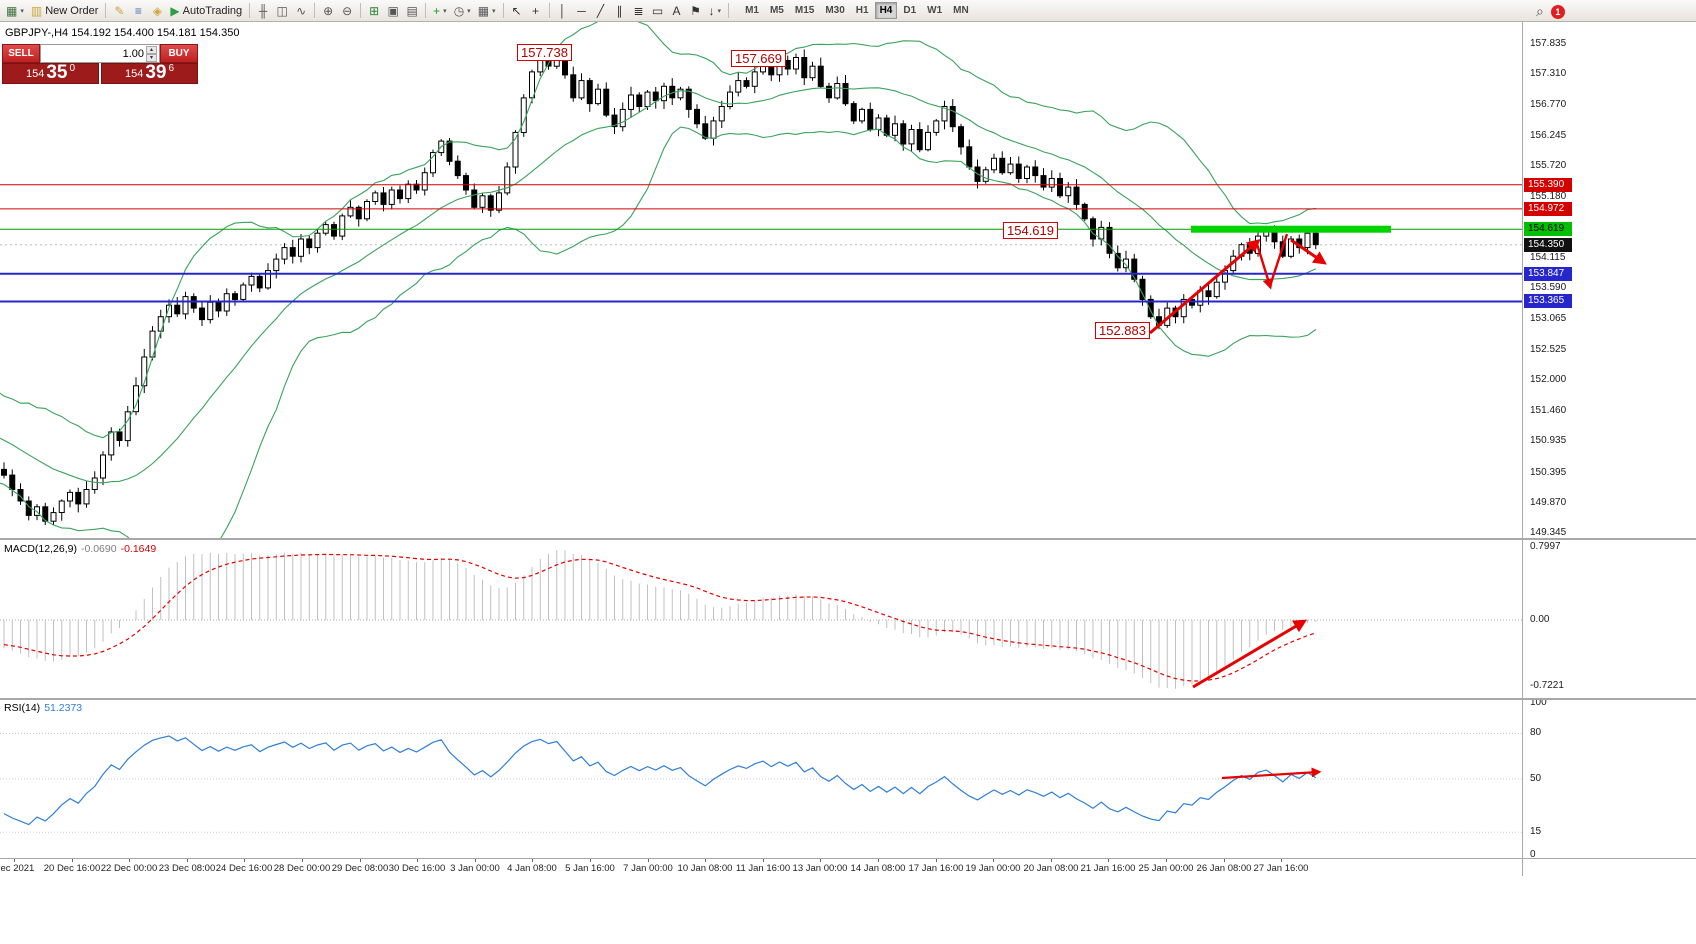 This screenshot has width=1696, height=944. What do you see at coordinates (486, 10) in the screenshot?
I see `templates-button: ▦ ▾` at bounding box center [486, 10].